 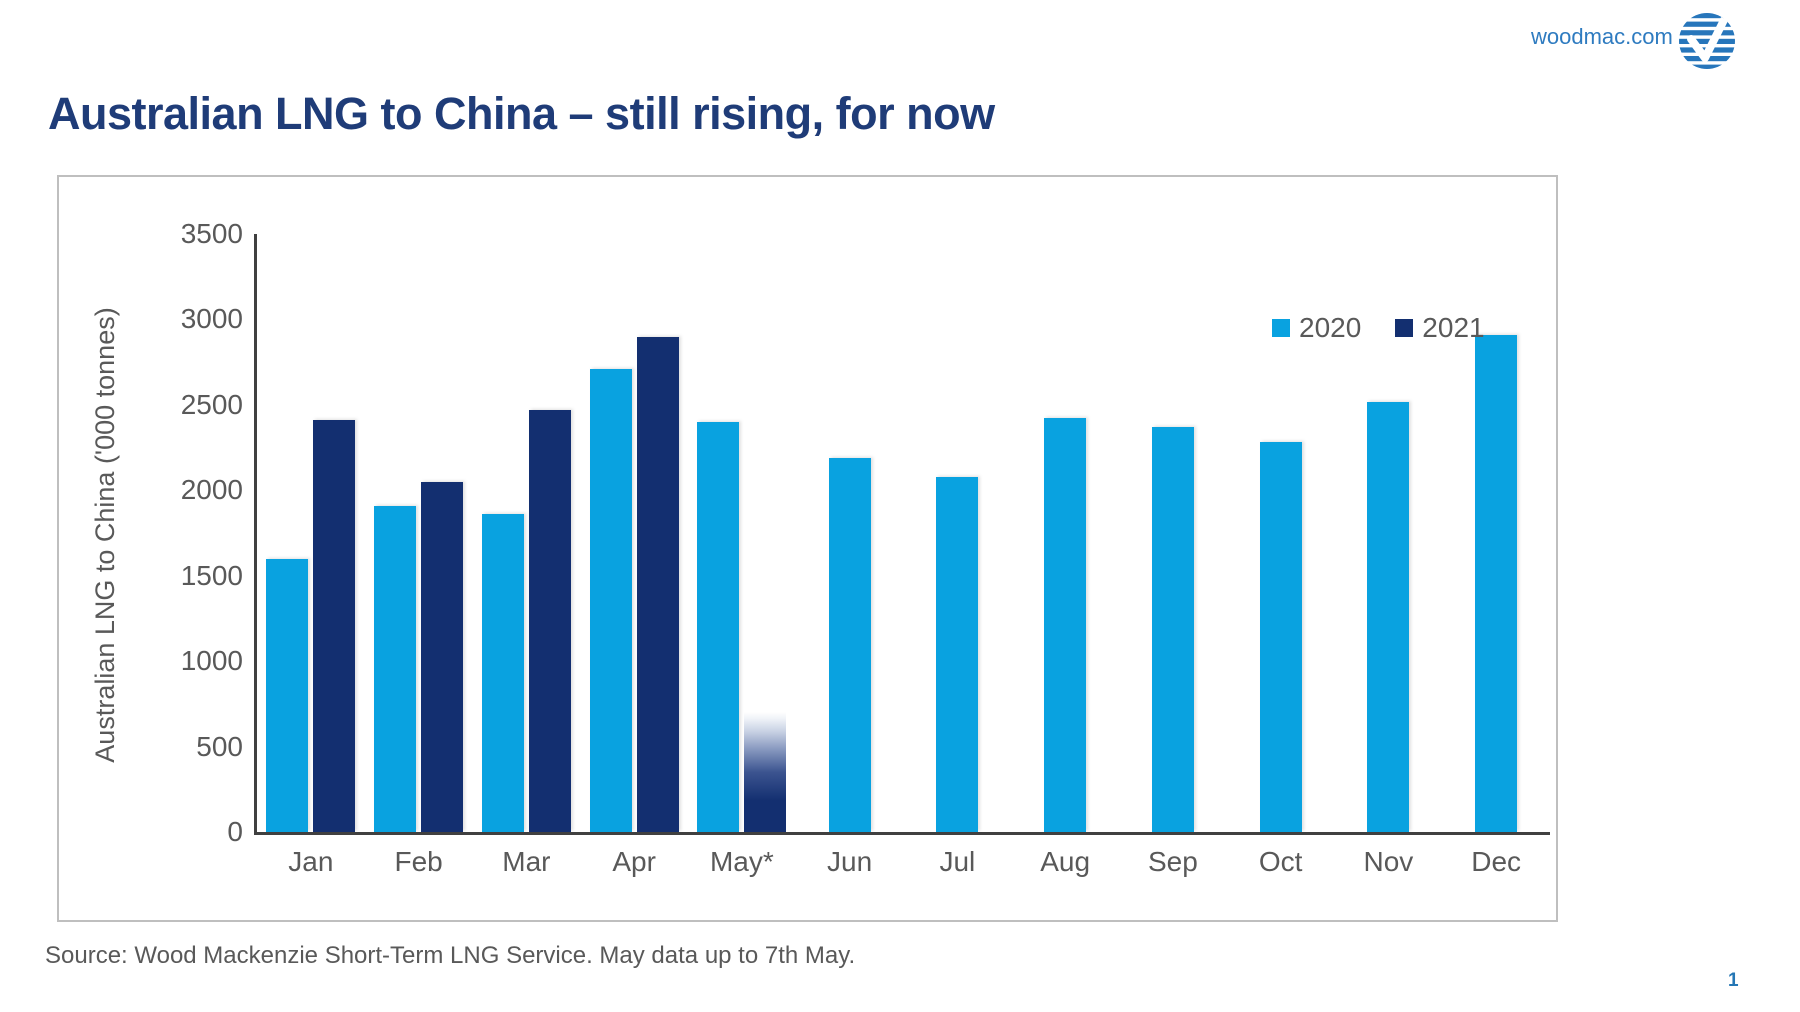 What do you see at coordinates (957, 654) in the screenshot?
I see `bar-2020-jul` at bounding box center [957, 654].